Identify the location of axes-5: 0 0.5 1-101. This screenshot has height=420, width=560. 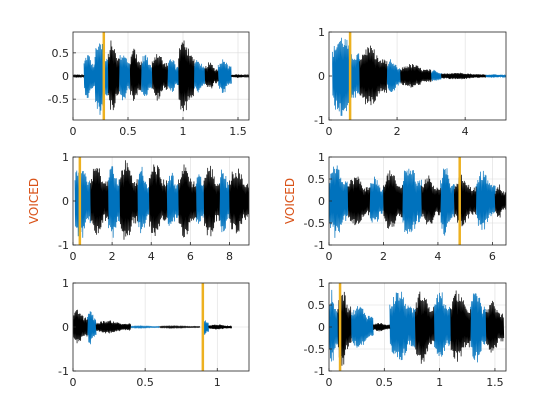
(154, 333).